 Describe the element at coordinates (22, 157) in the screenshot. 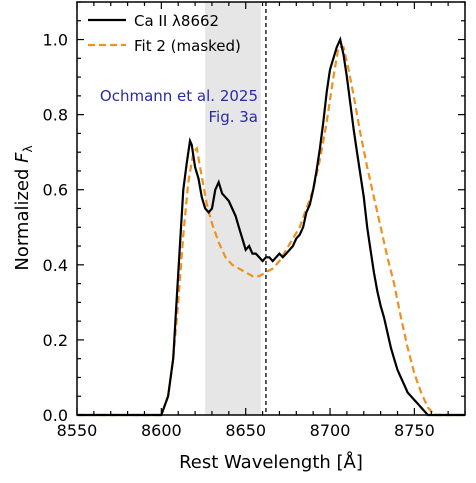

I see `y-axis-label-var: F` at that location.